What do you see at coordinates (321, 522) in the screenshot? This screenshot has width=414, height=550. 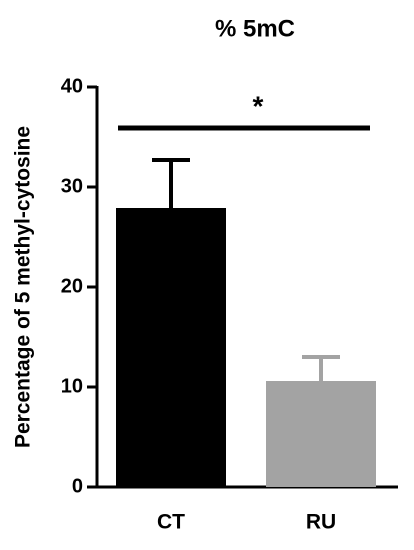 I see `x-tick-label: RU` at bounding box center [321, 522].